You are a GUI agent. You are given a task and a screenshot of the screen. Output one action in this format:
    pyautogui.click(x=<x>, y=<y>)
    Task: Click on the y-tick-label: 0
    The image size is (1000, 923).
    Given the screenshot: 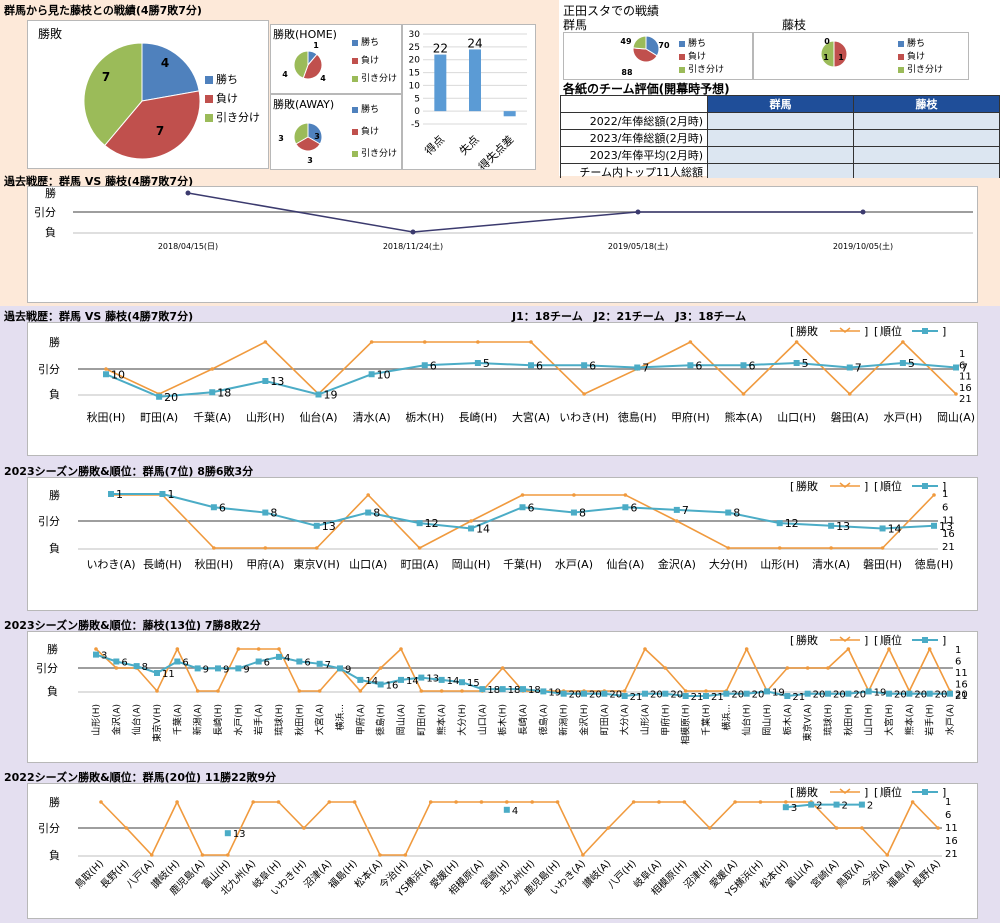 What is the action you would take?
    pyautogui.click(x=417, y=112)
    